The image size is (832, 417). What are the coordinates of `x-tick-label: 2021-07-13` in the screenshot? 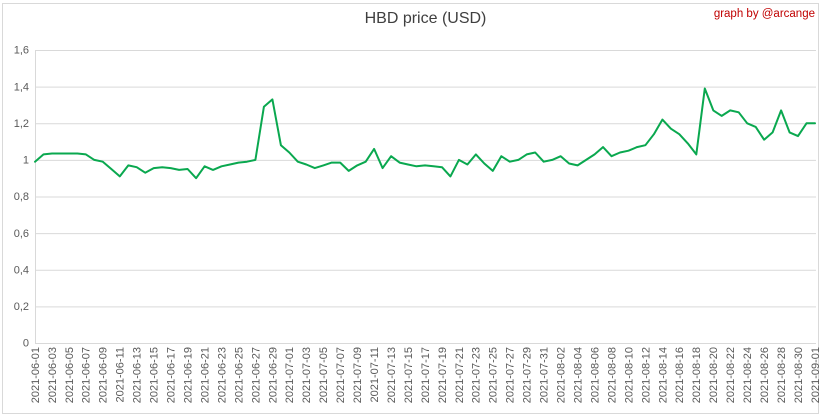 It's located at (392, 375).